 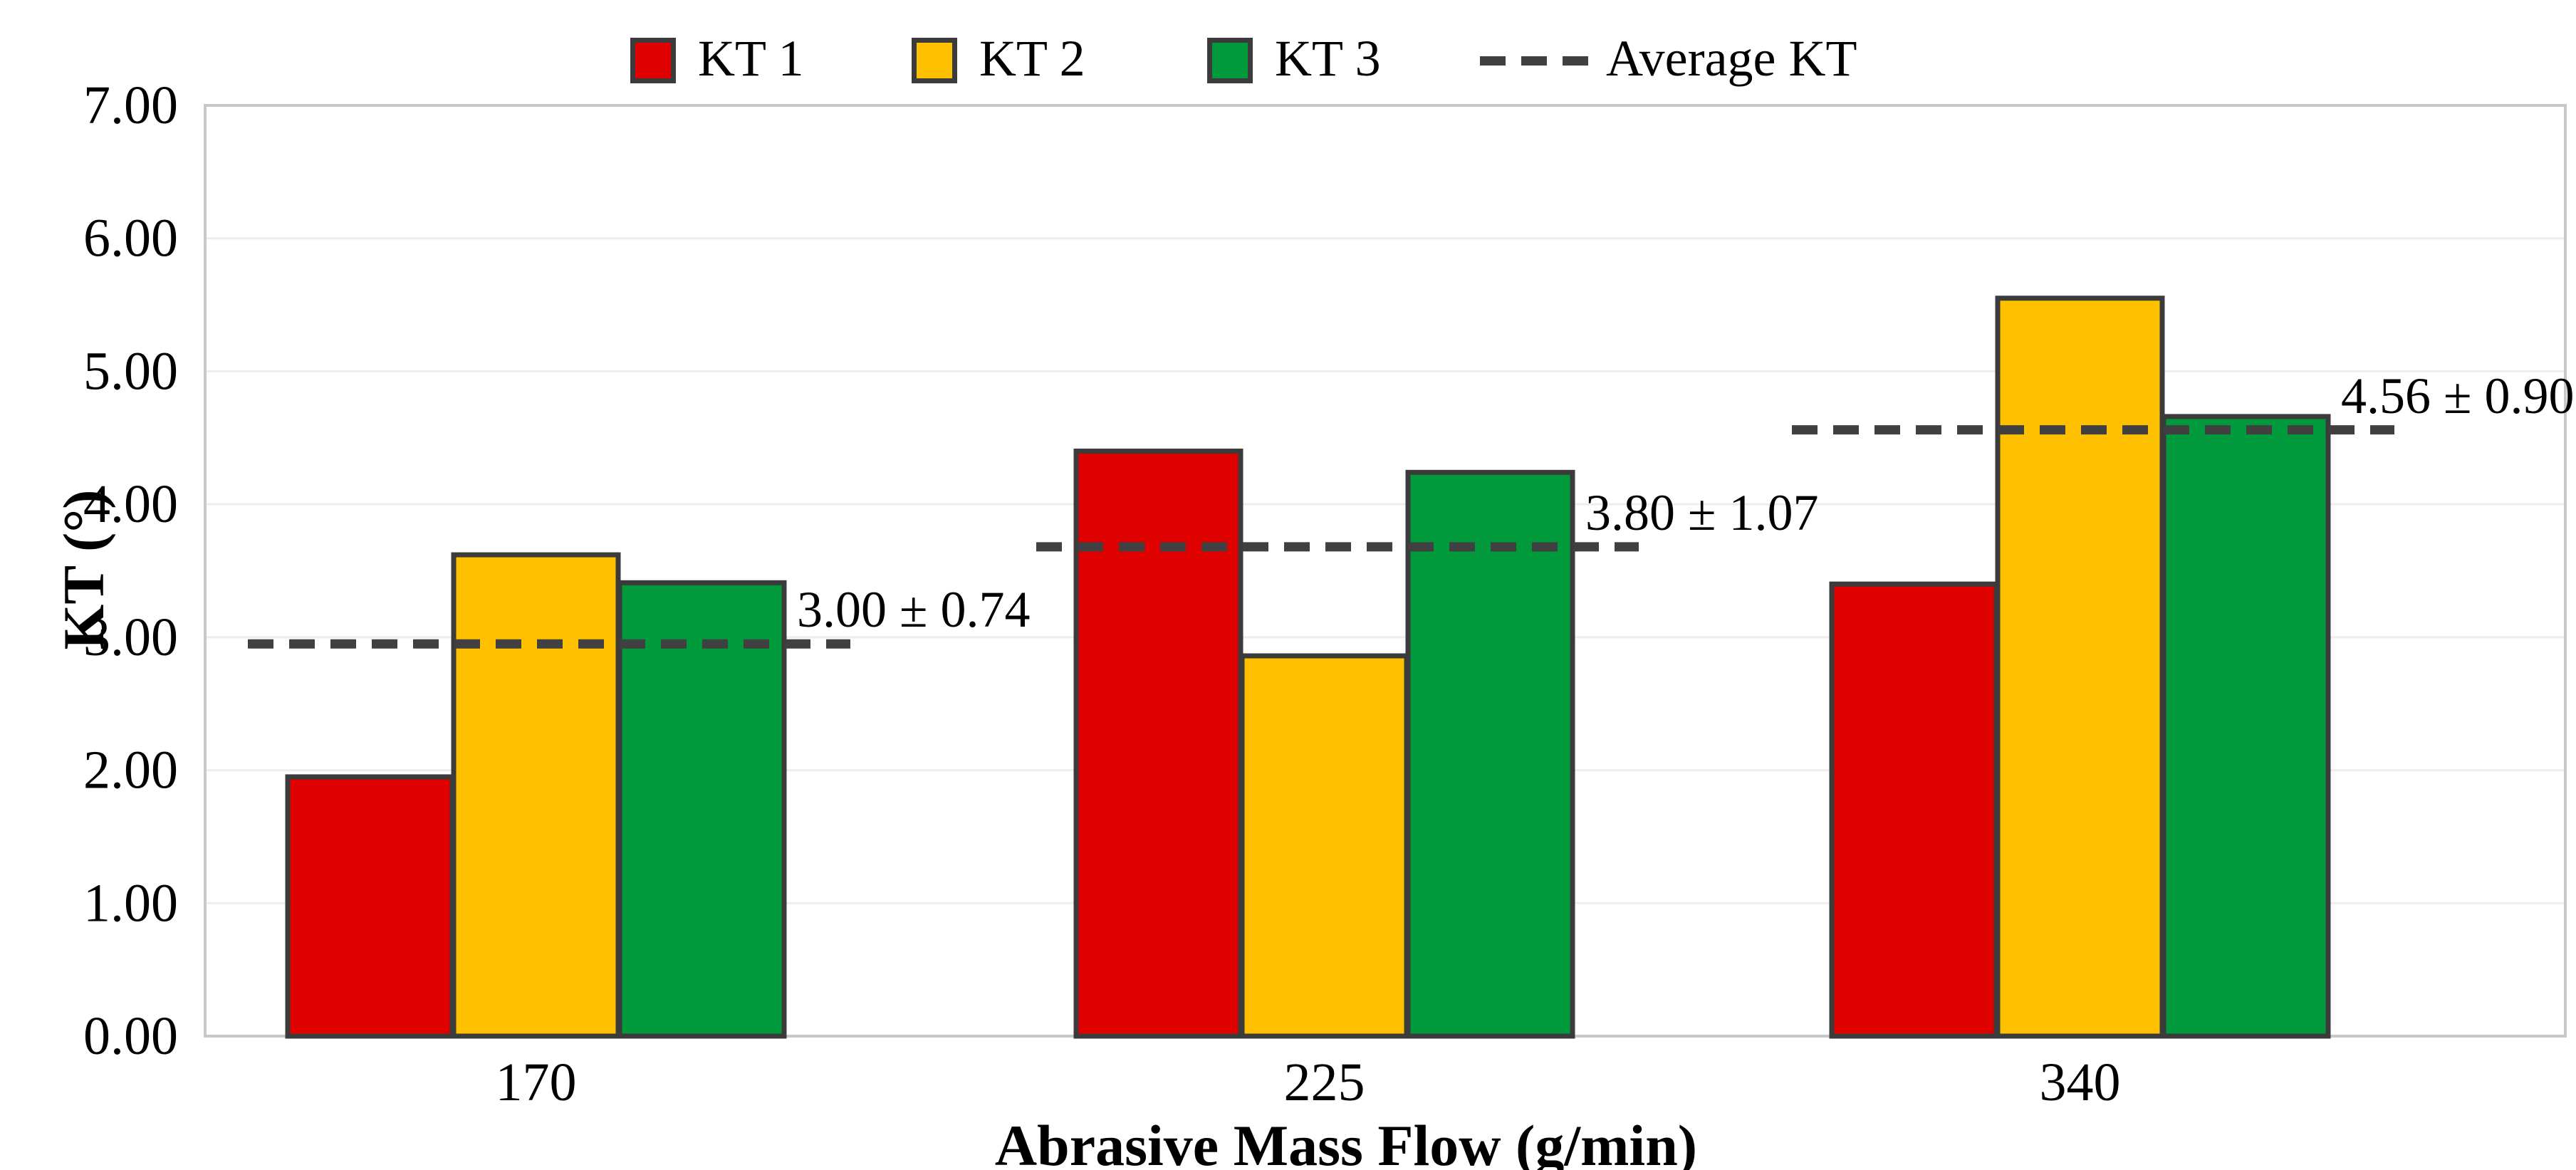 What do you see at coordinates (914, 610) in the screenshot?
I see `average-annotation-170: 3.00 ± 0.74` at bounding box center [914, 610].